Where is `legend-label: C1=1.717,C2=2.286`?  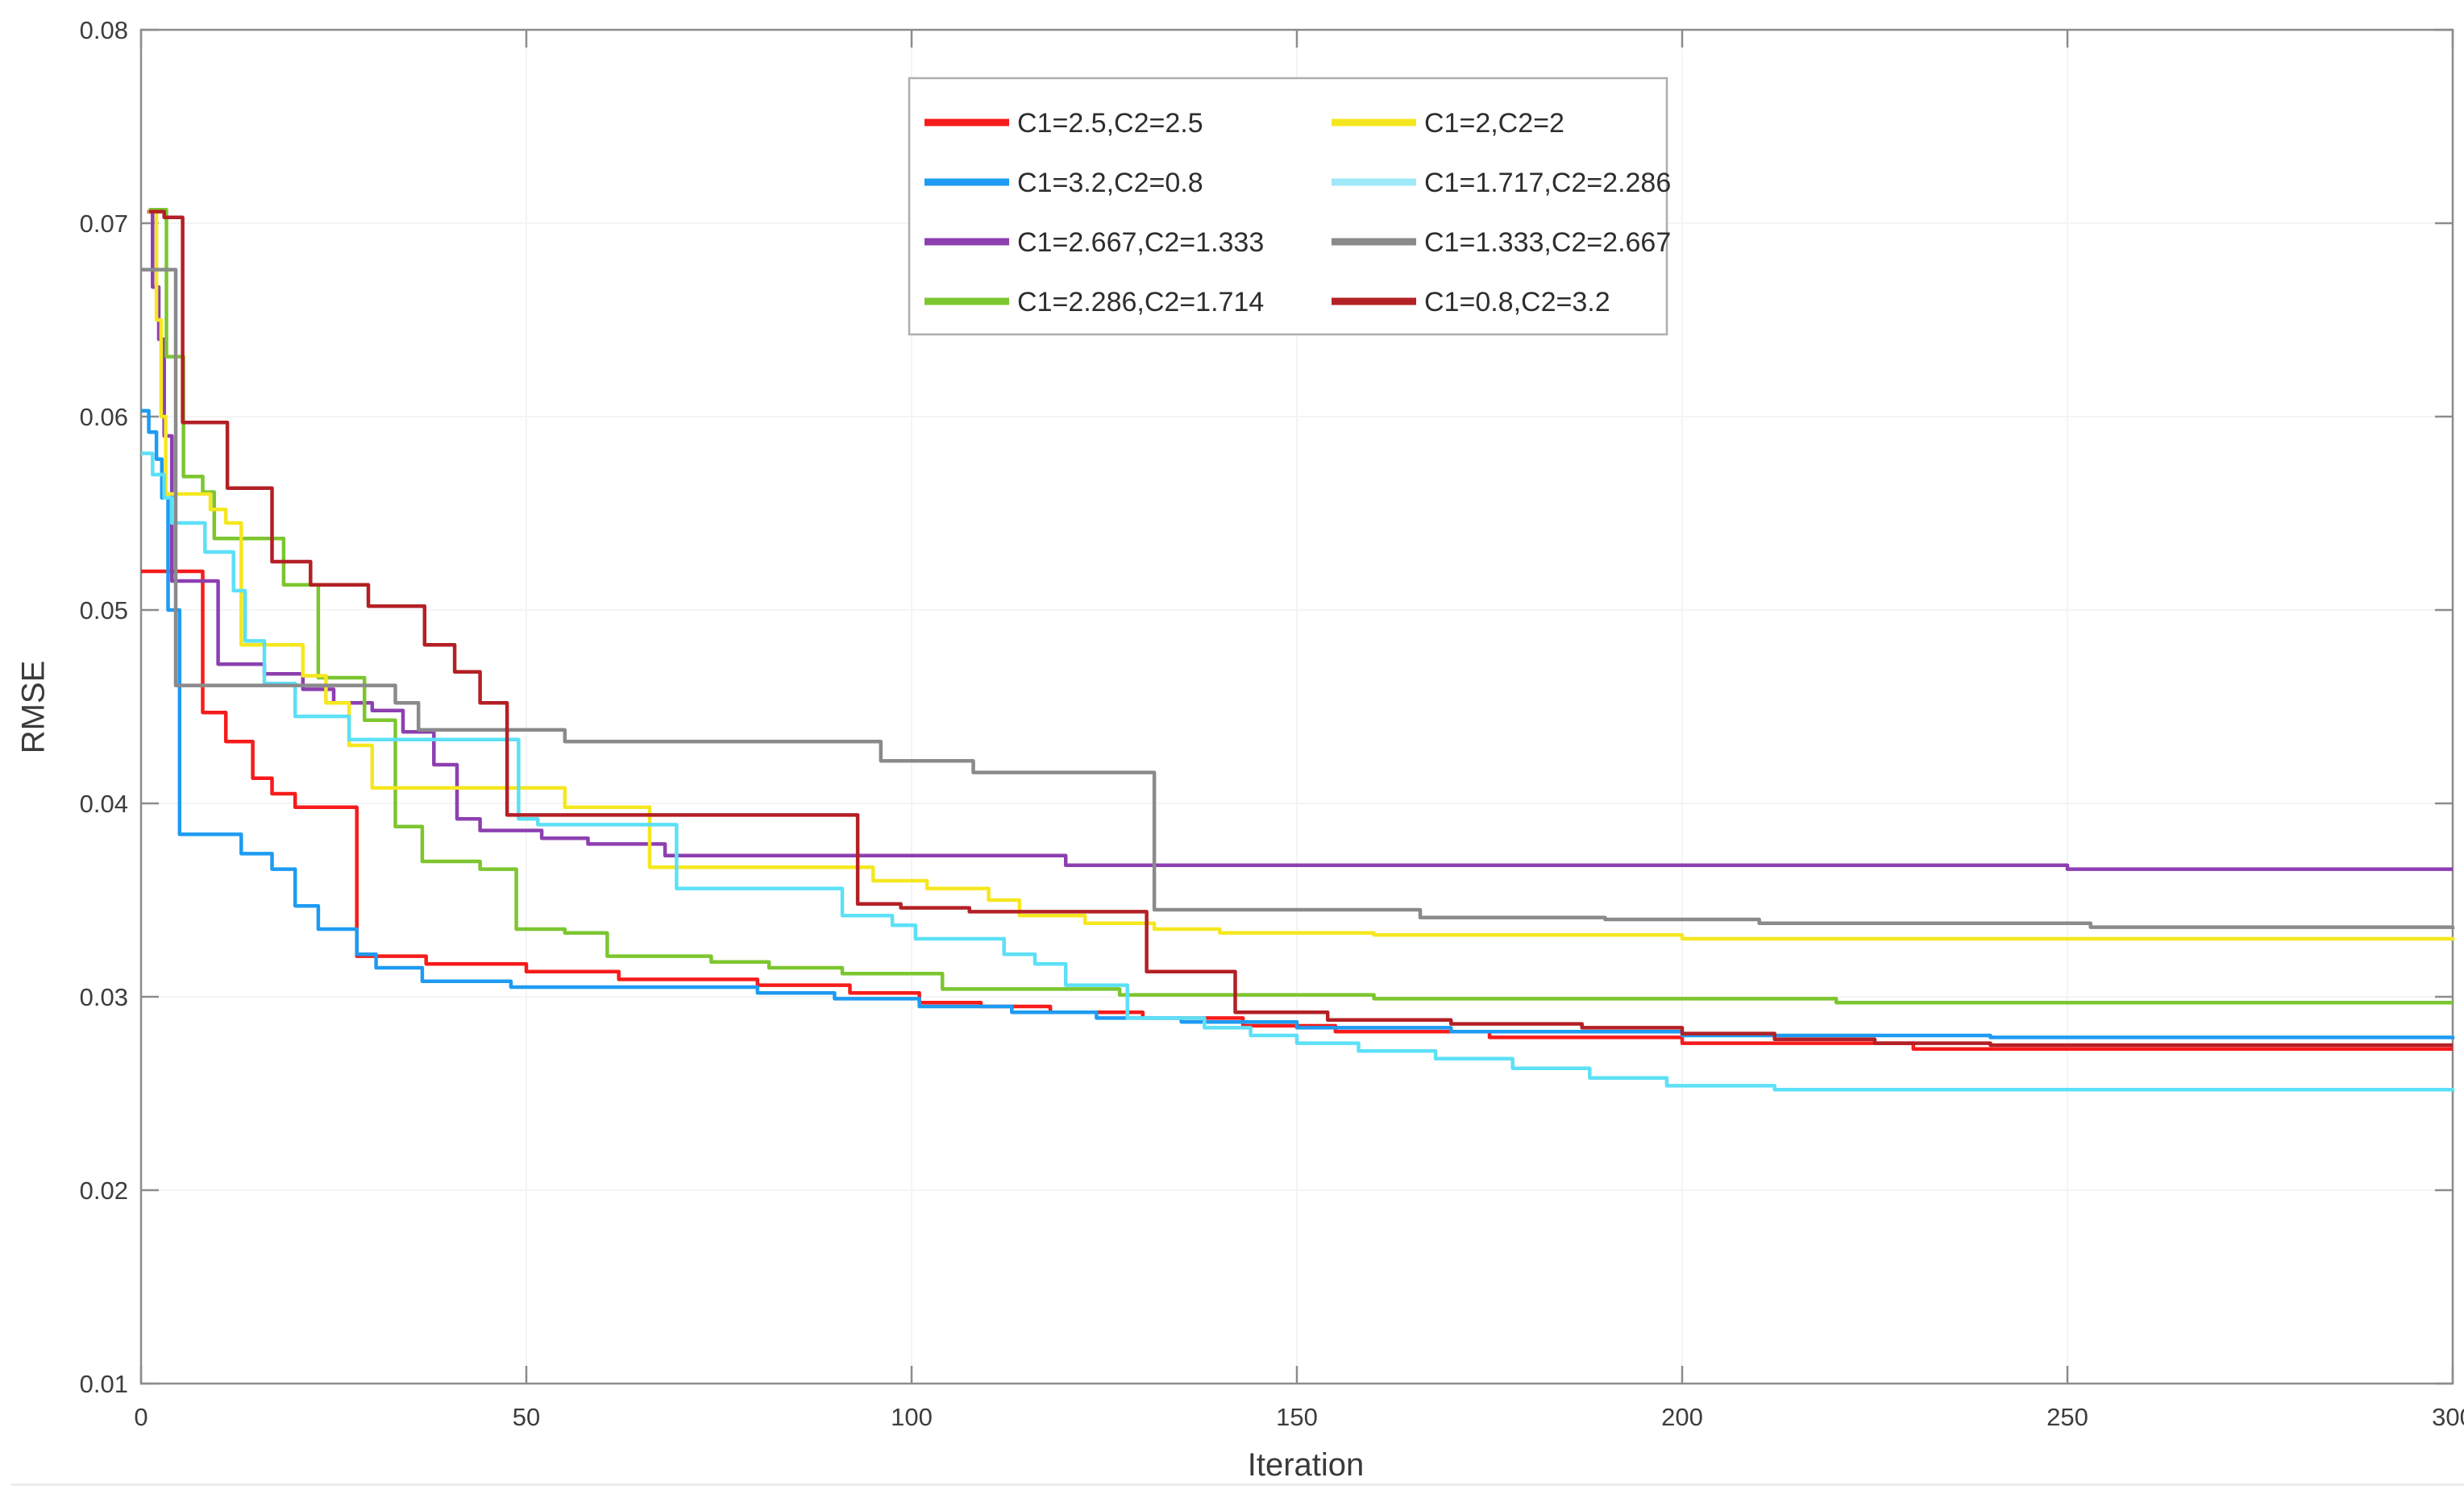 legend-label: C1=1.717,C2=2.286 is located at coordinates (1547, 183).